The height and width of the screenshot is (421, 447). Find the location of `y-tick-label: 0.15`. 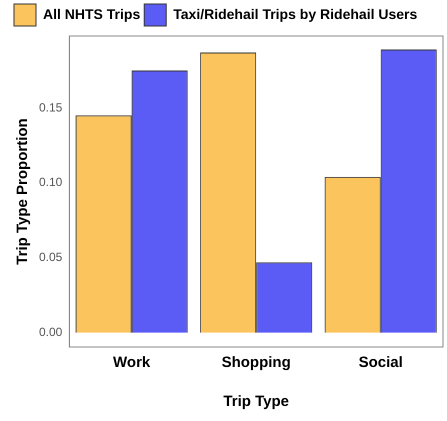

y-tick-label: 0.15 is located at coordinates (50, 107).